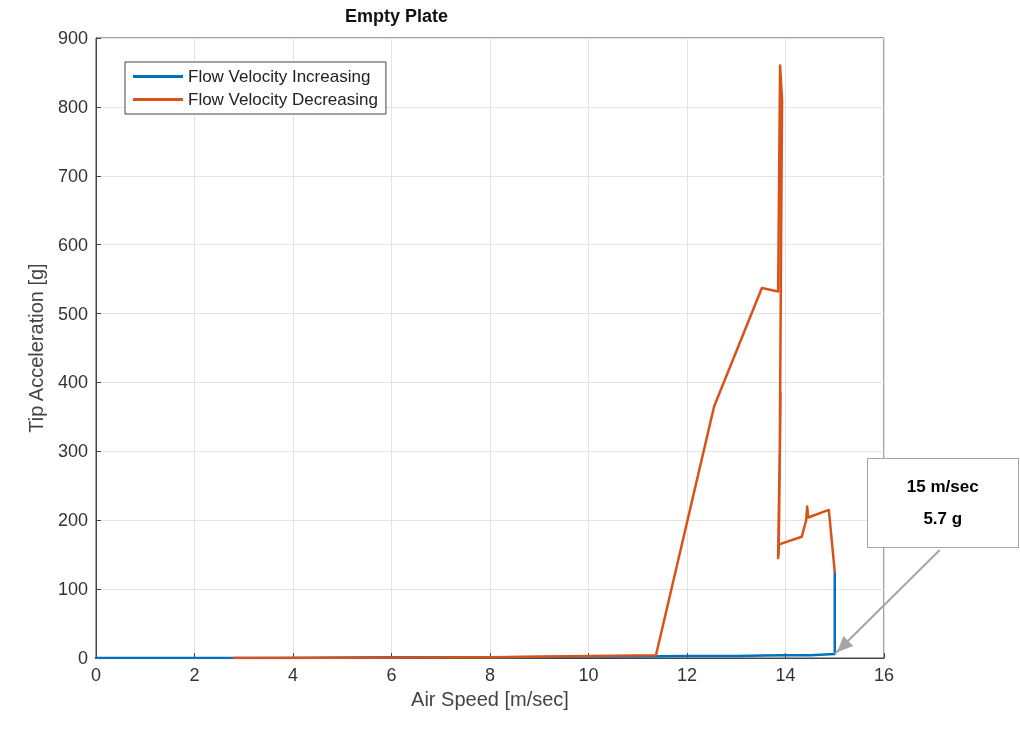  I want to click on legend-label: Flow Velocity Increasing, so click(279, 76).